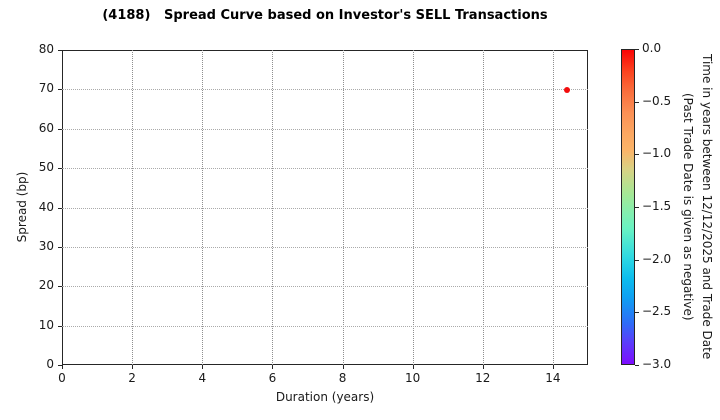 Image resolution: width=720 pixels, height=420 pixels. What do you see at coordinates (566, 90) in the screenshot?
I see `data-point` at bounding box center [566, 90].